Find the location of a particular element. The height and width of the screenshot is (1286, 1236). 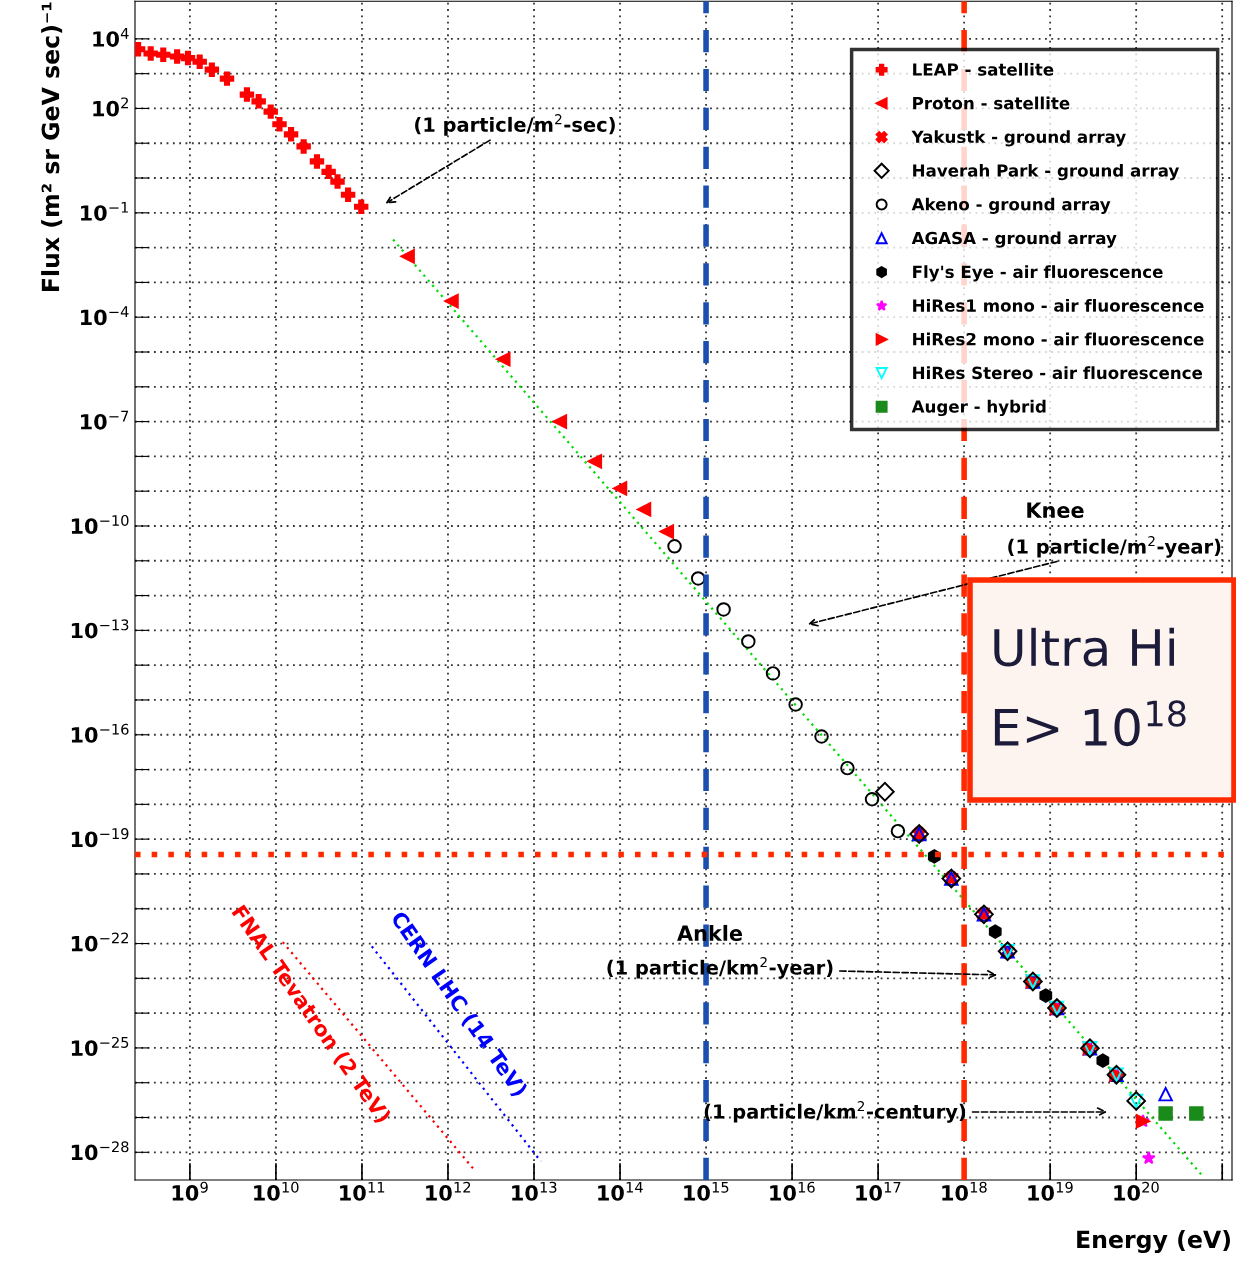

annotation: (1 particle/m$^{2}$-year) is located at coordinates (1114, 547).